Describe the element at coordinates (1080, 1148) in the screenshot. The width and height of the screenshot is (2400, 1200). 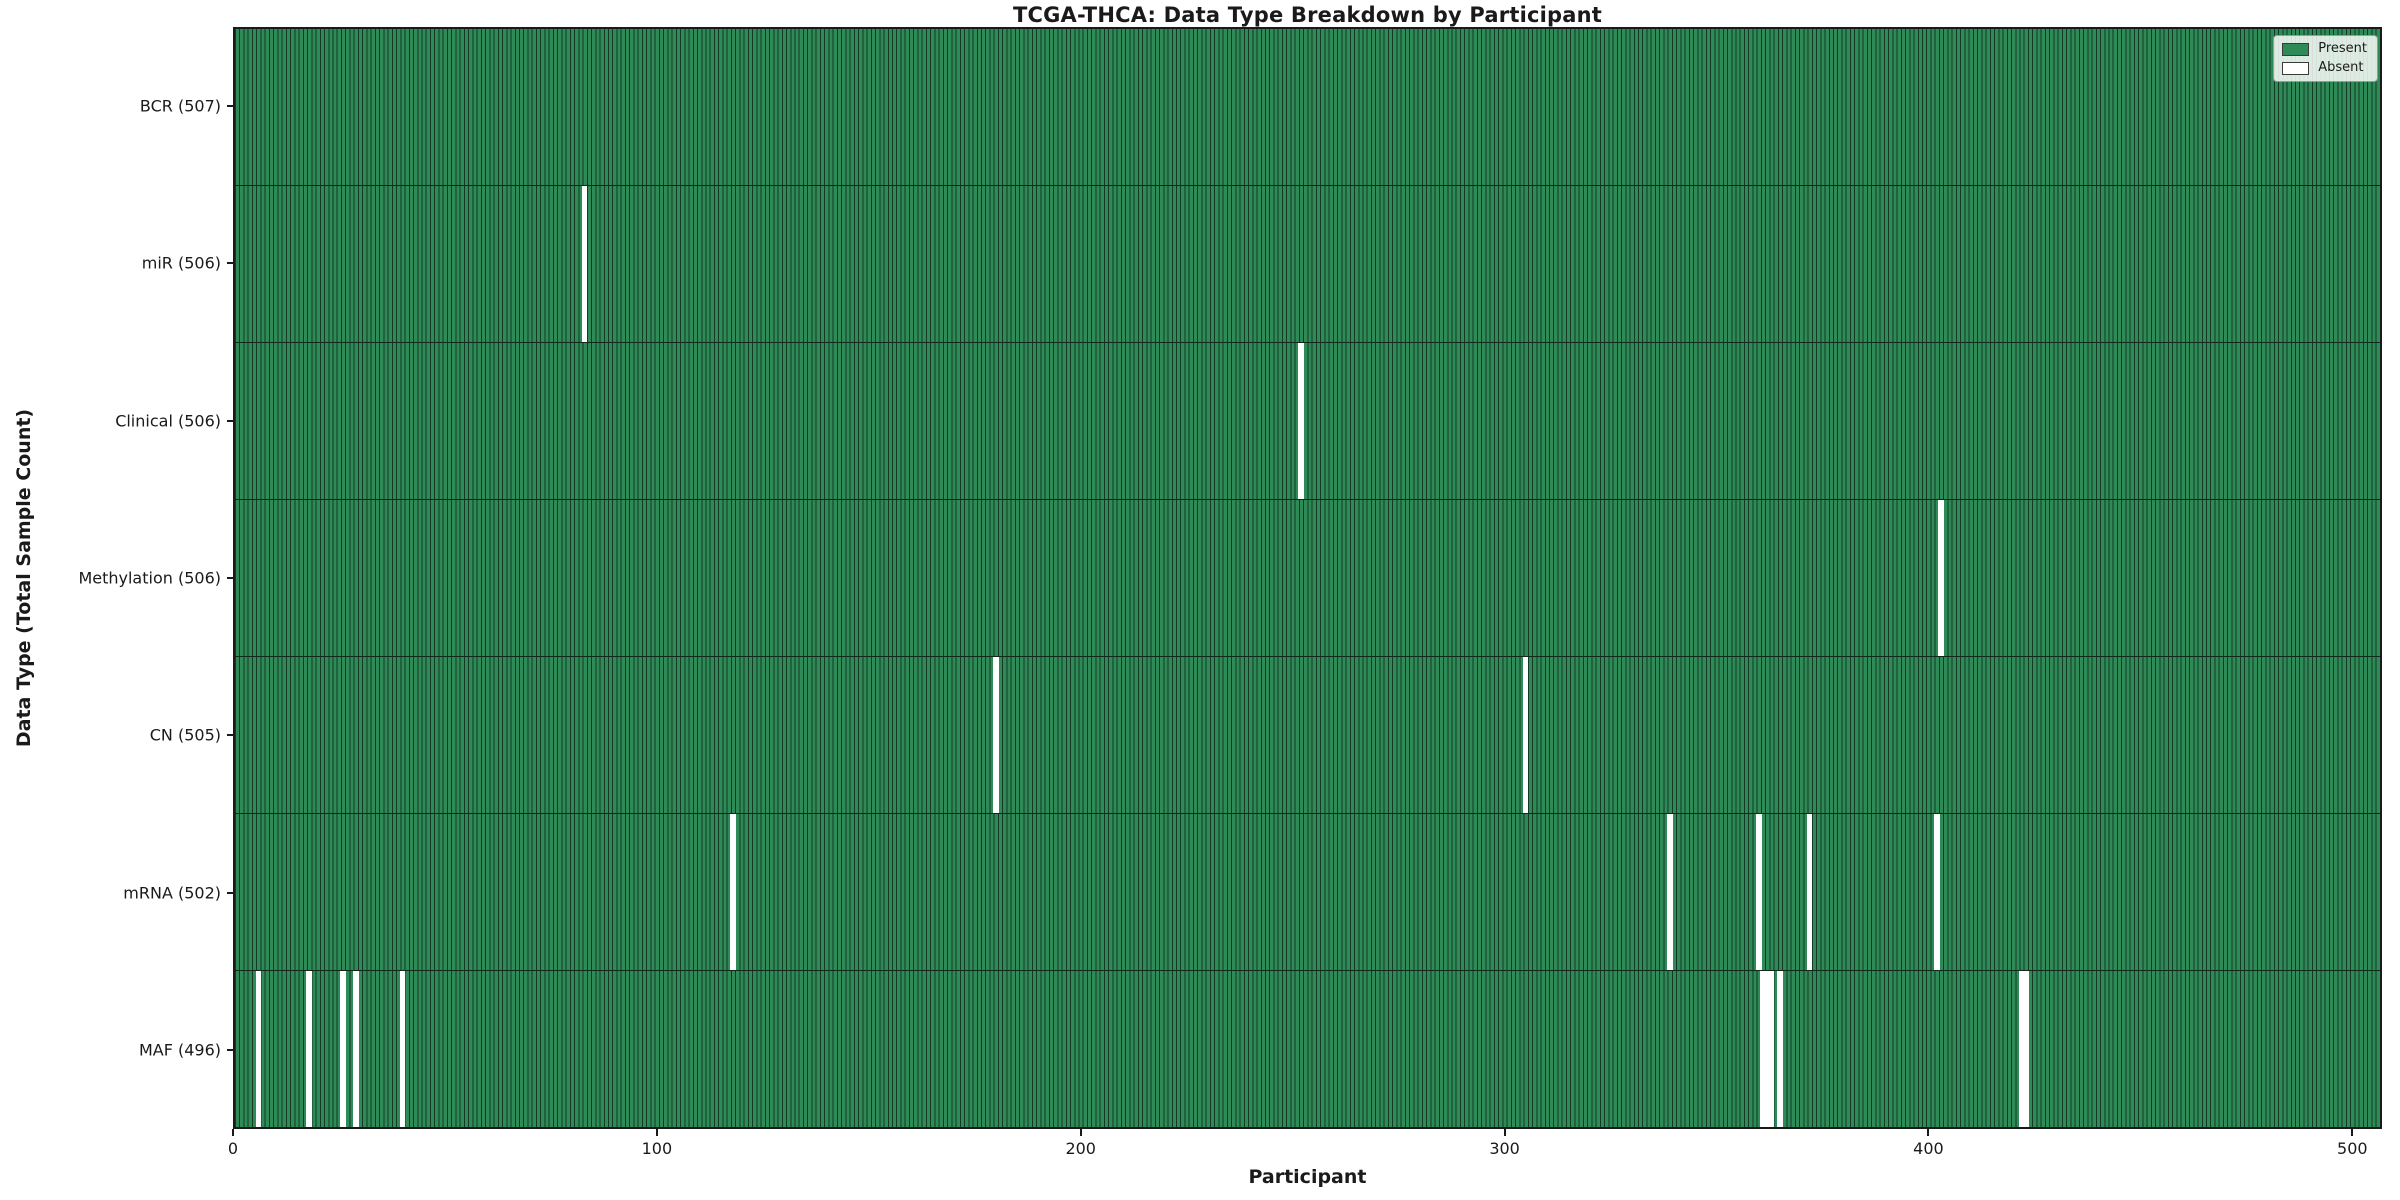
I see `x-tick-label: 200` at that location.